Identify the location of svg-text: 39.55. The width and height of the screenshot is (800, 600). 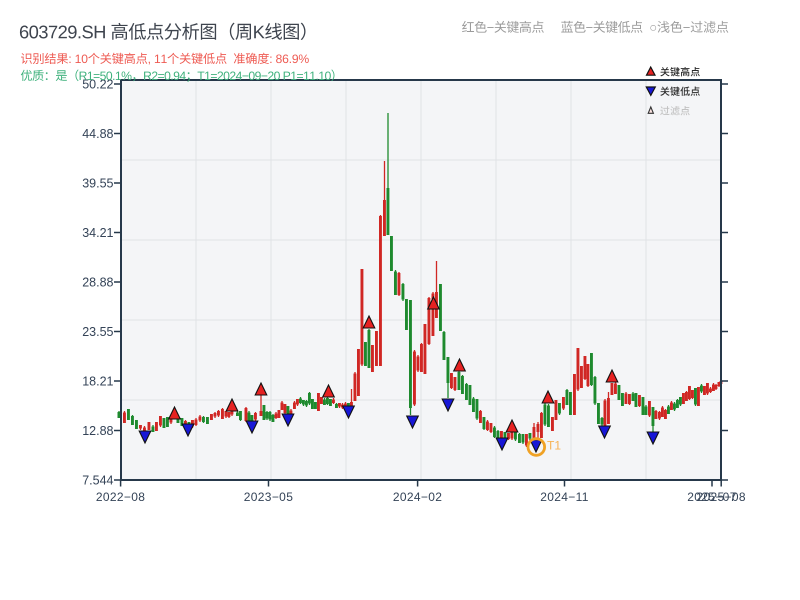
(97, 183).